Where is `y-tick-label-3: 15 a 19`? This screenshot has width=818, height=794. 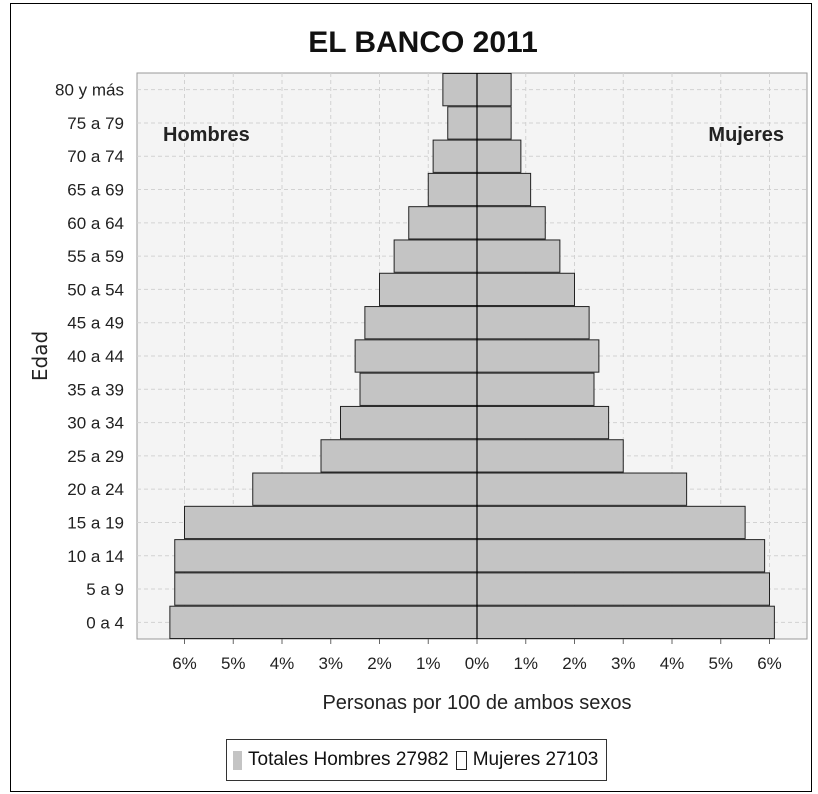
y-tick-label-3: 15 a 19 is located at coordinates (95, 522).